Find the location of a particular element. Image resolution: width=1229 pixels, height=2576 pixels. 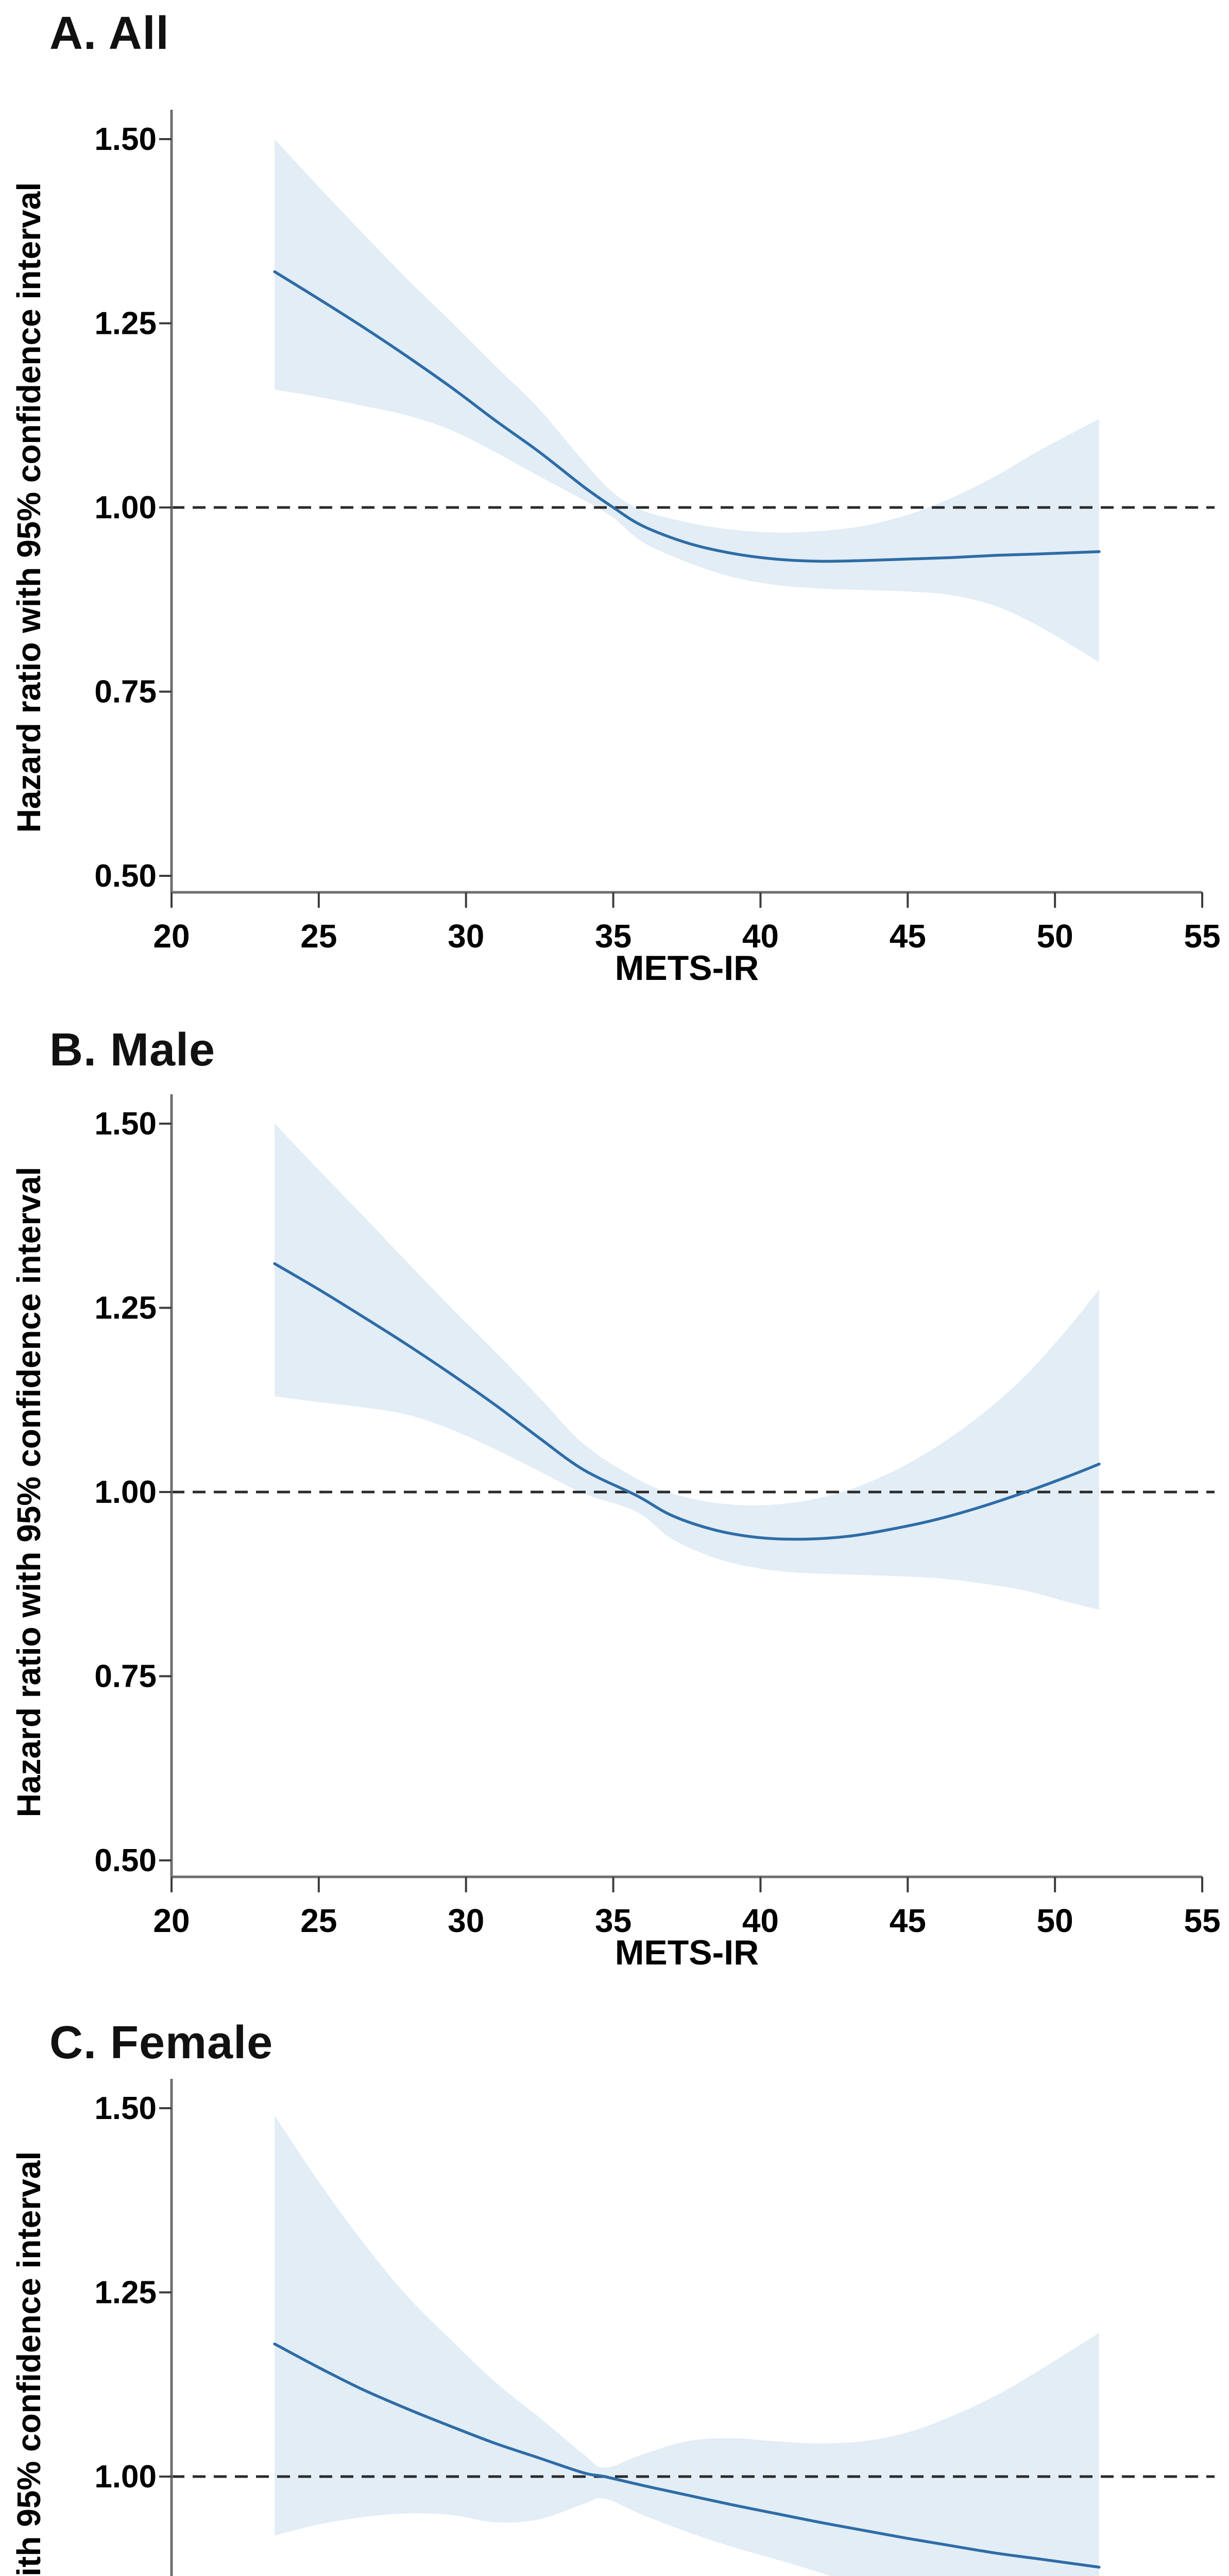

panel-title-all: A. All is located at coordinates (109, 33).